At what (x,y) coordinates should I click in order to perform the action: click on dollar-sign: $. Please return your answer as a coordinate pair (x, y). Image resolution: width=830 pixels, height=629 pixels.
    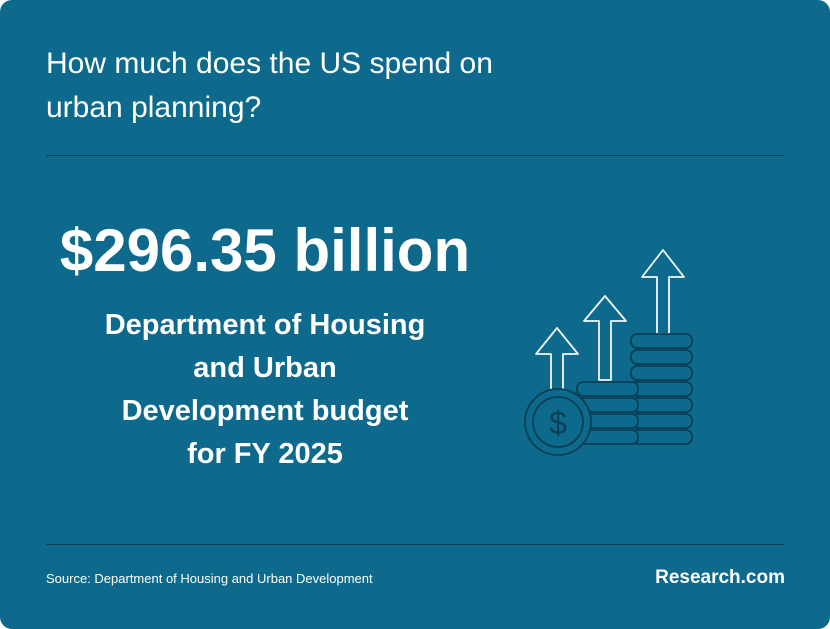
    Looking at the image, I should click on (558, 423).